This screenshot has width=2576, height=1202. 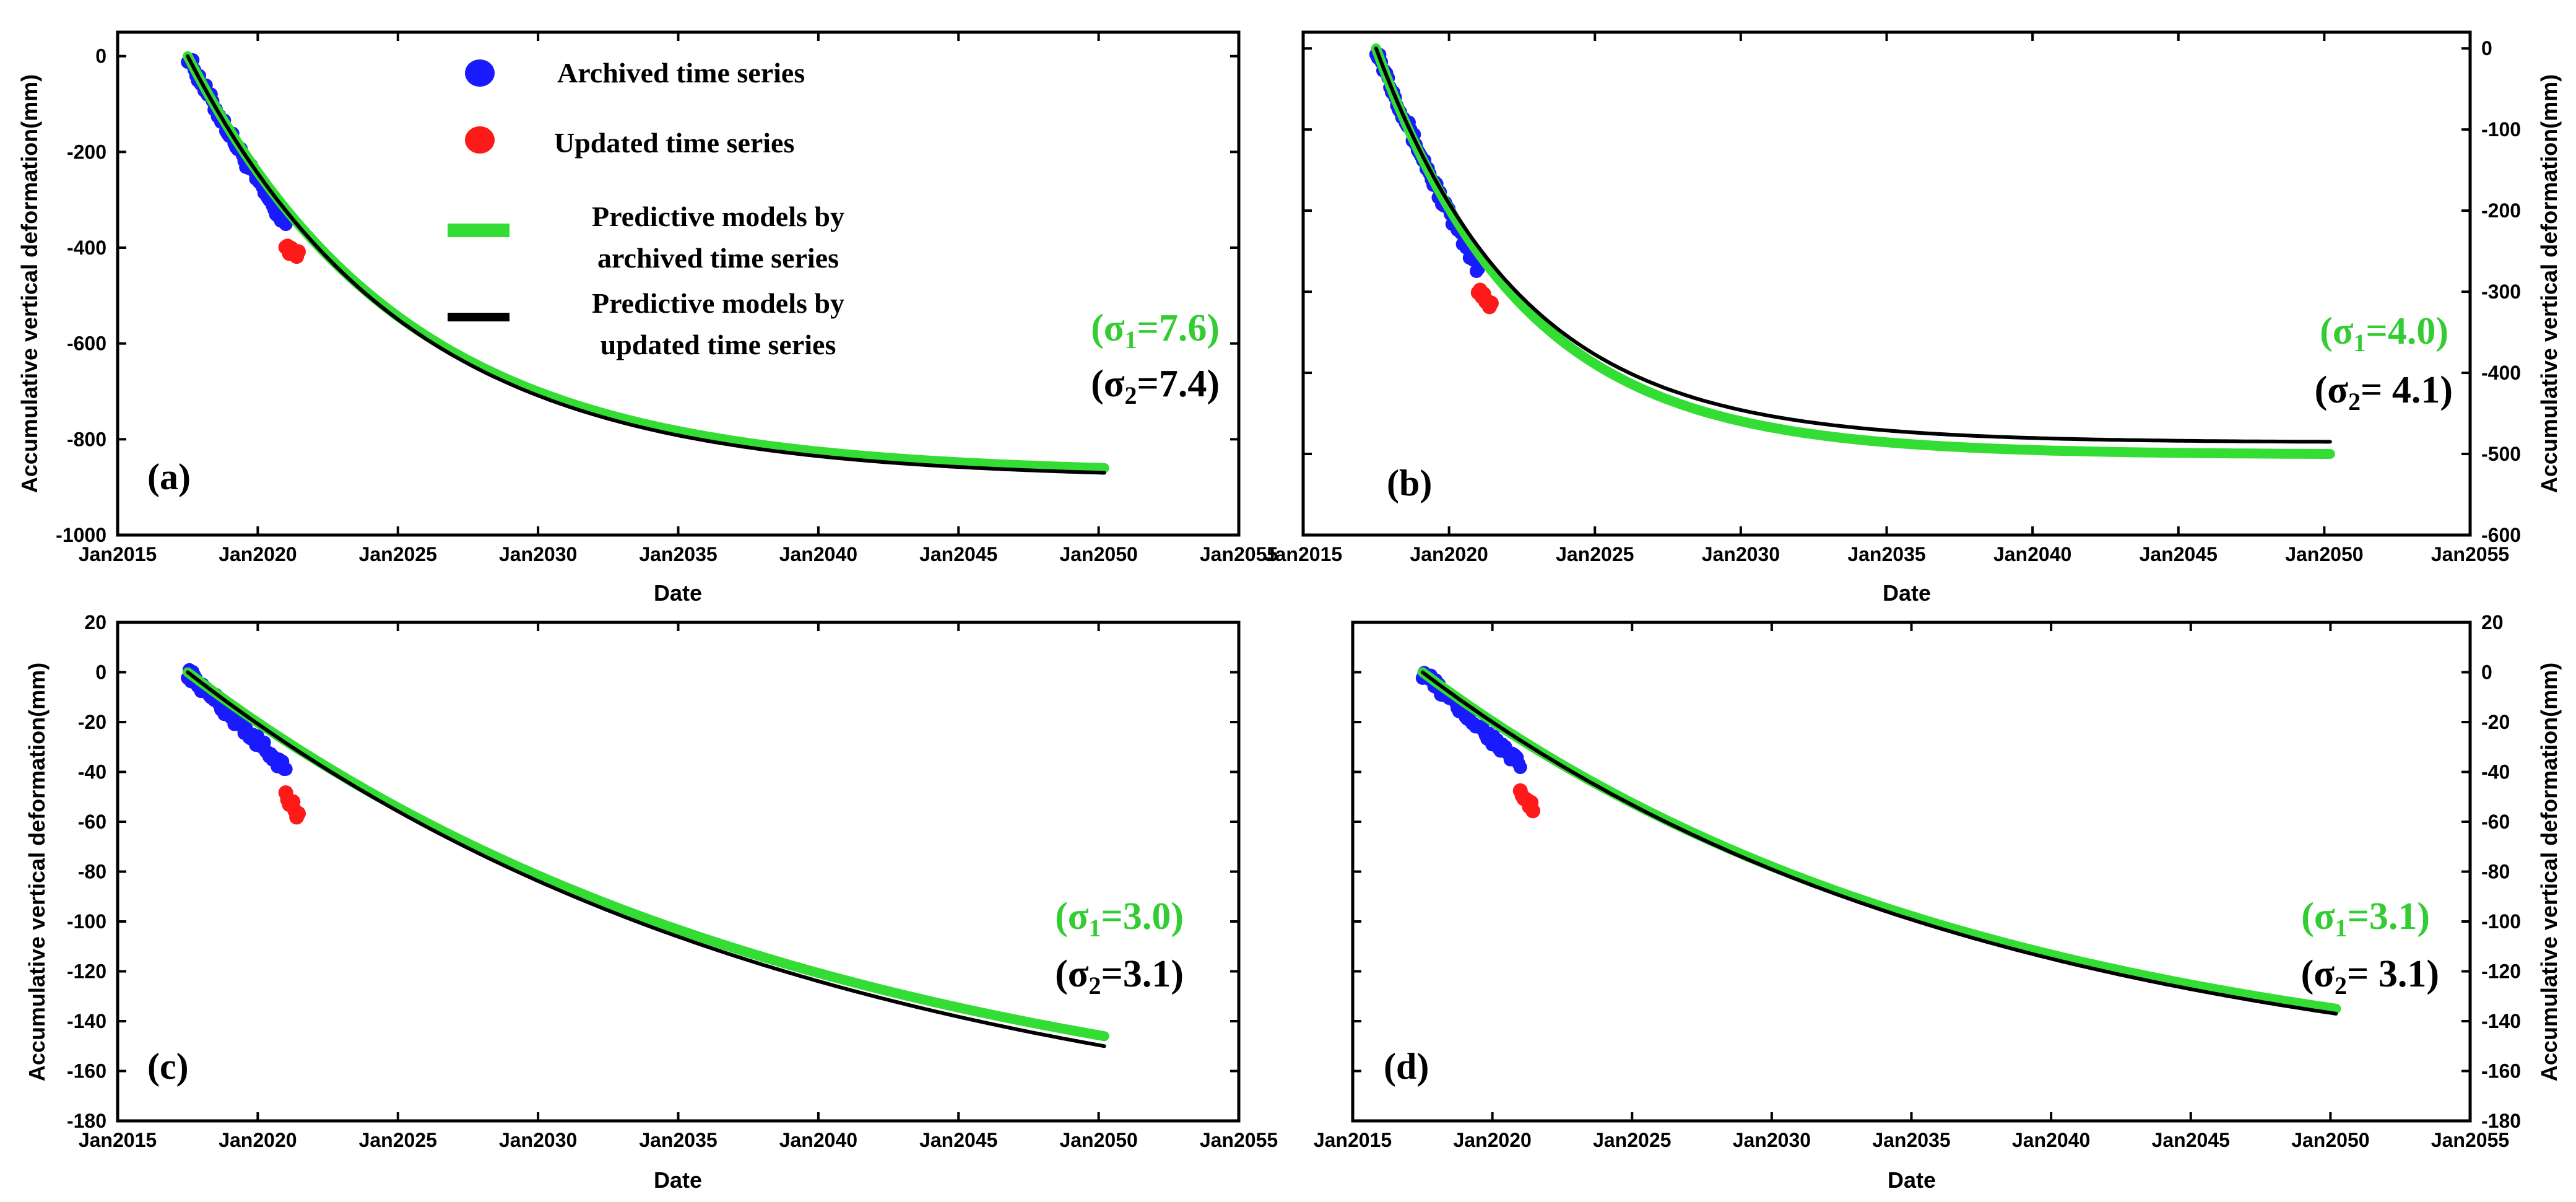 What do you see at coordinates (480, 140) in the screenshot?
I see `legend-updated-marker` at bounding box center [480, 140].